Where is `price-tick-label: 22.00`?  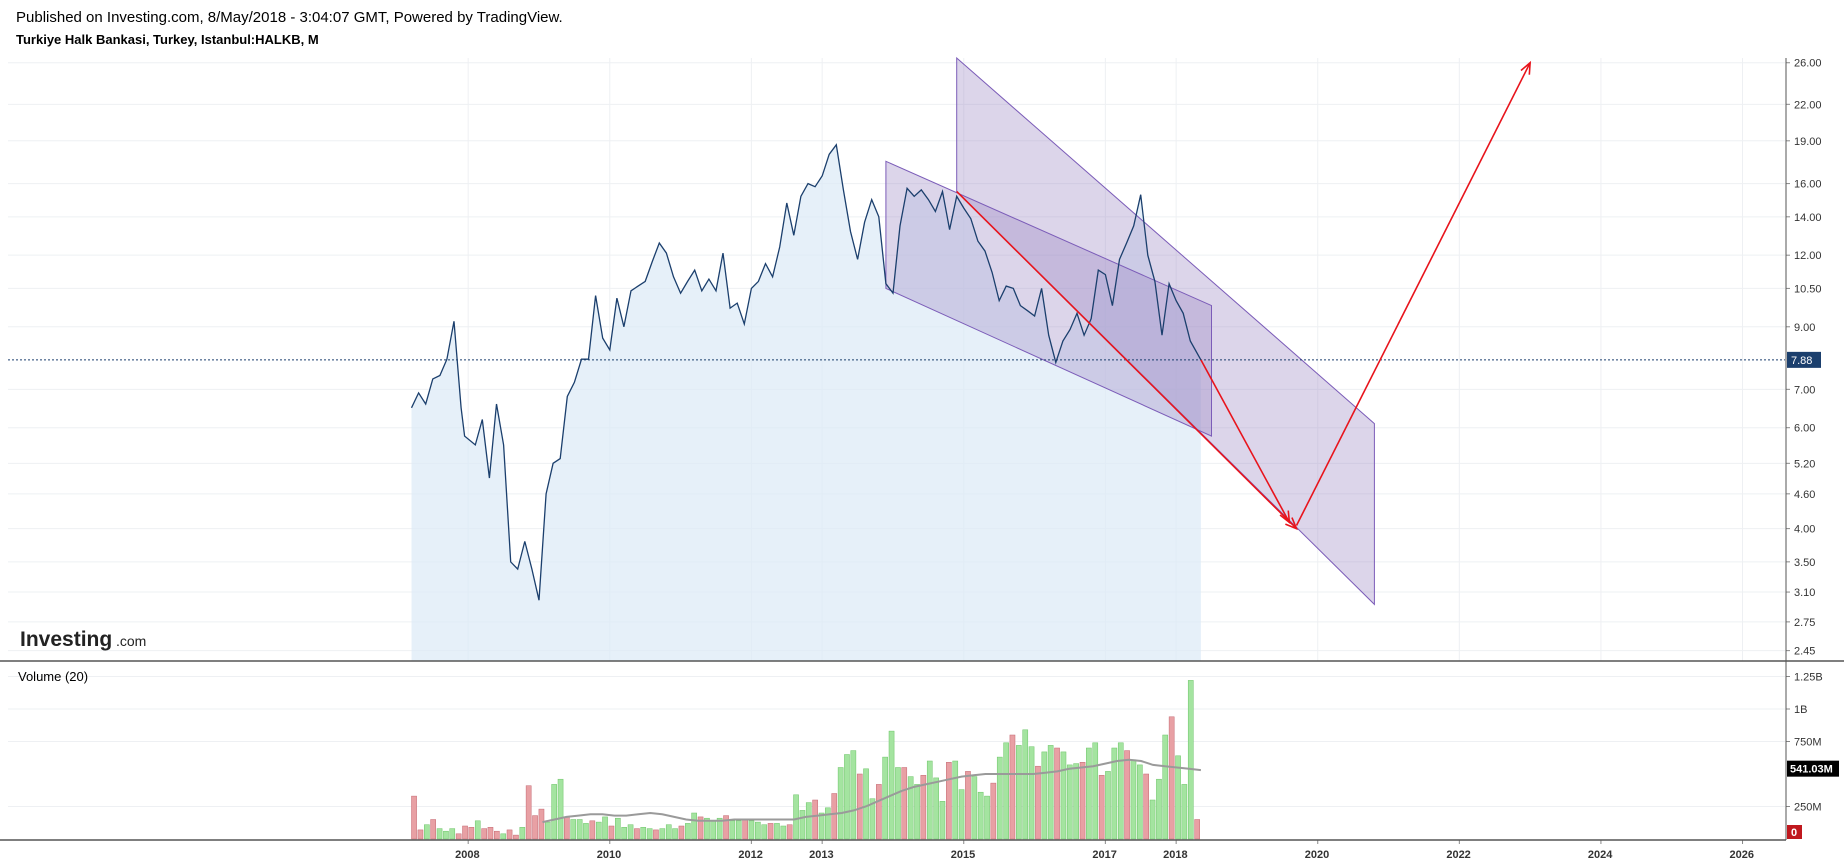 price-tick-label: 22.00 is located at coordinates (1808, 105).